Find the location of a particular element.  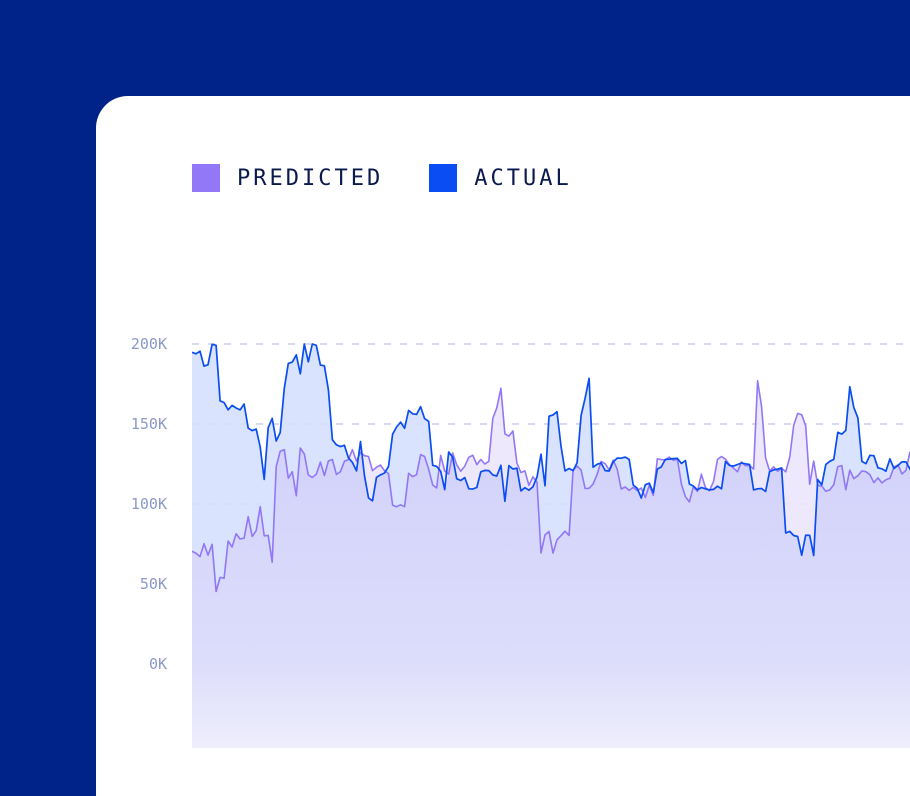

predicted-swatch-icon is located at coordinates (206, 178).